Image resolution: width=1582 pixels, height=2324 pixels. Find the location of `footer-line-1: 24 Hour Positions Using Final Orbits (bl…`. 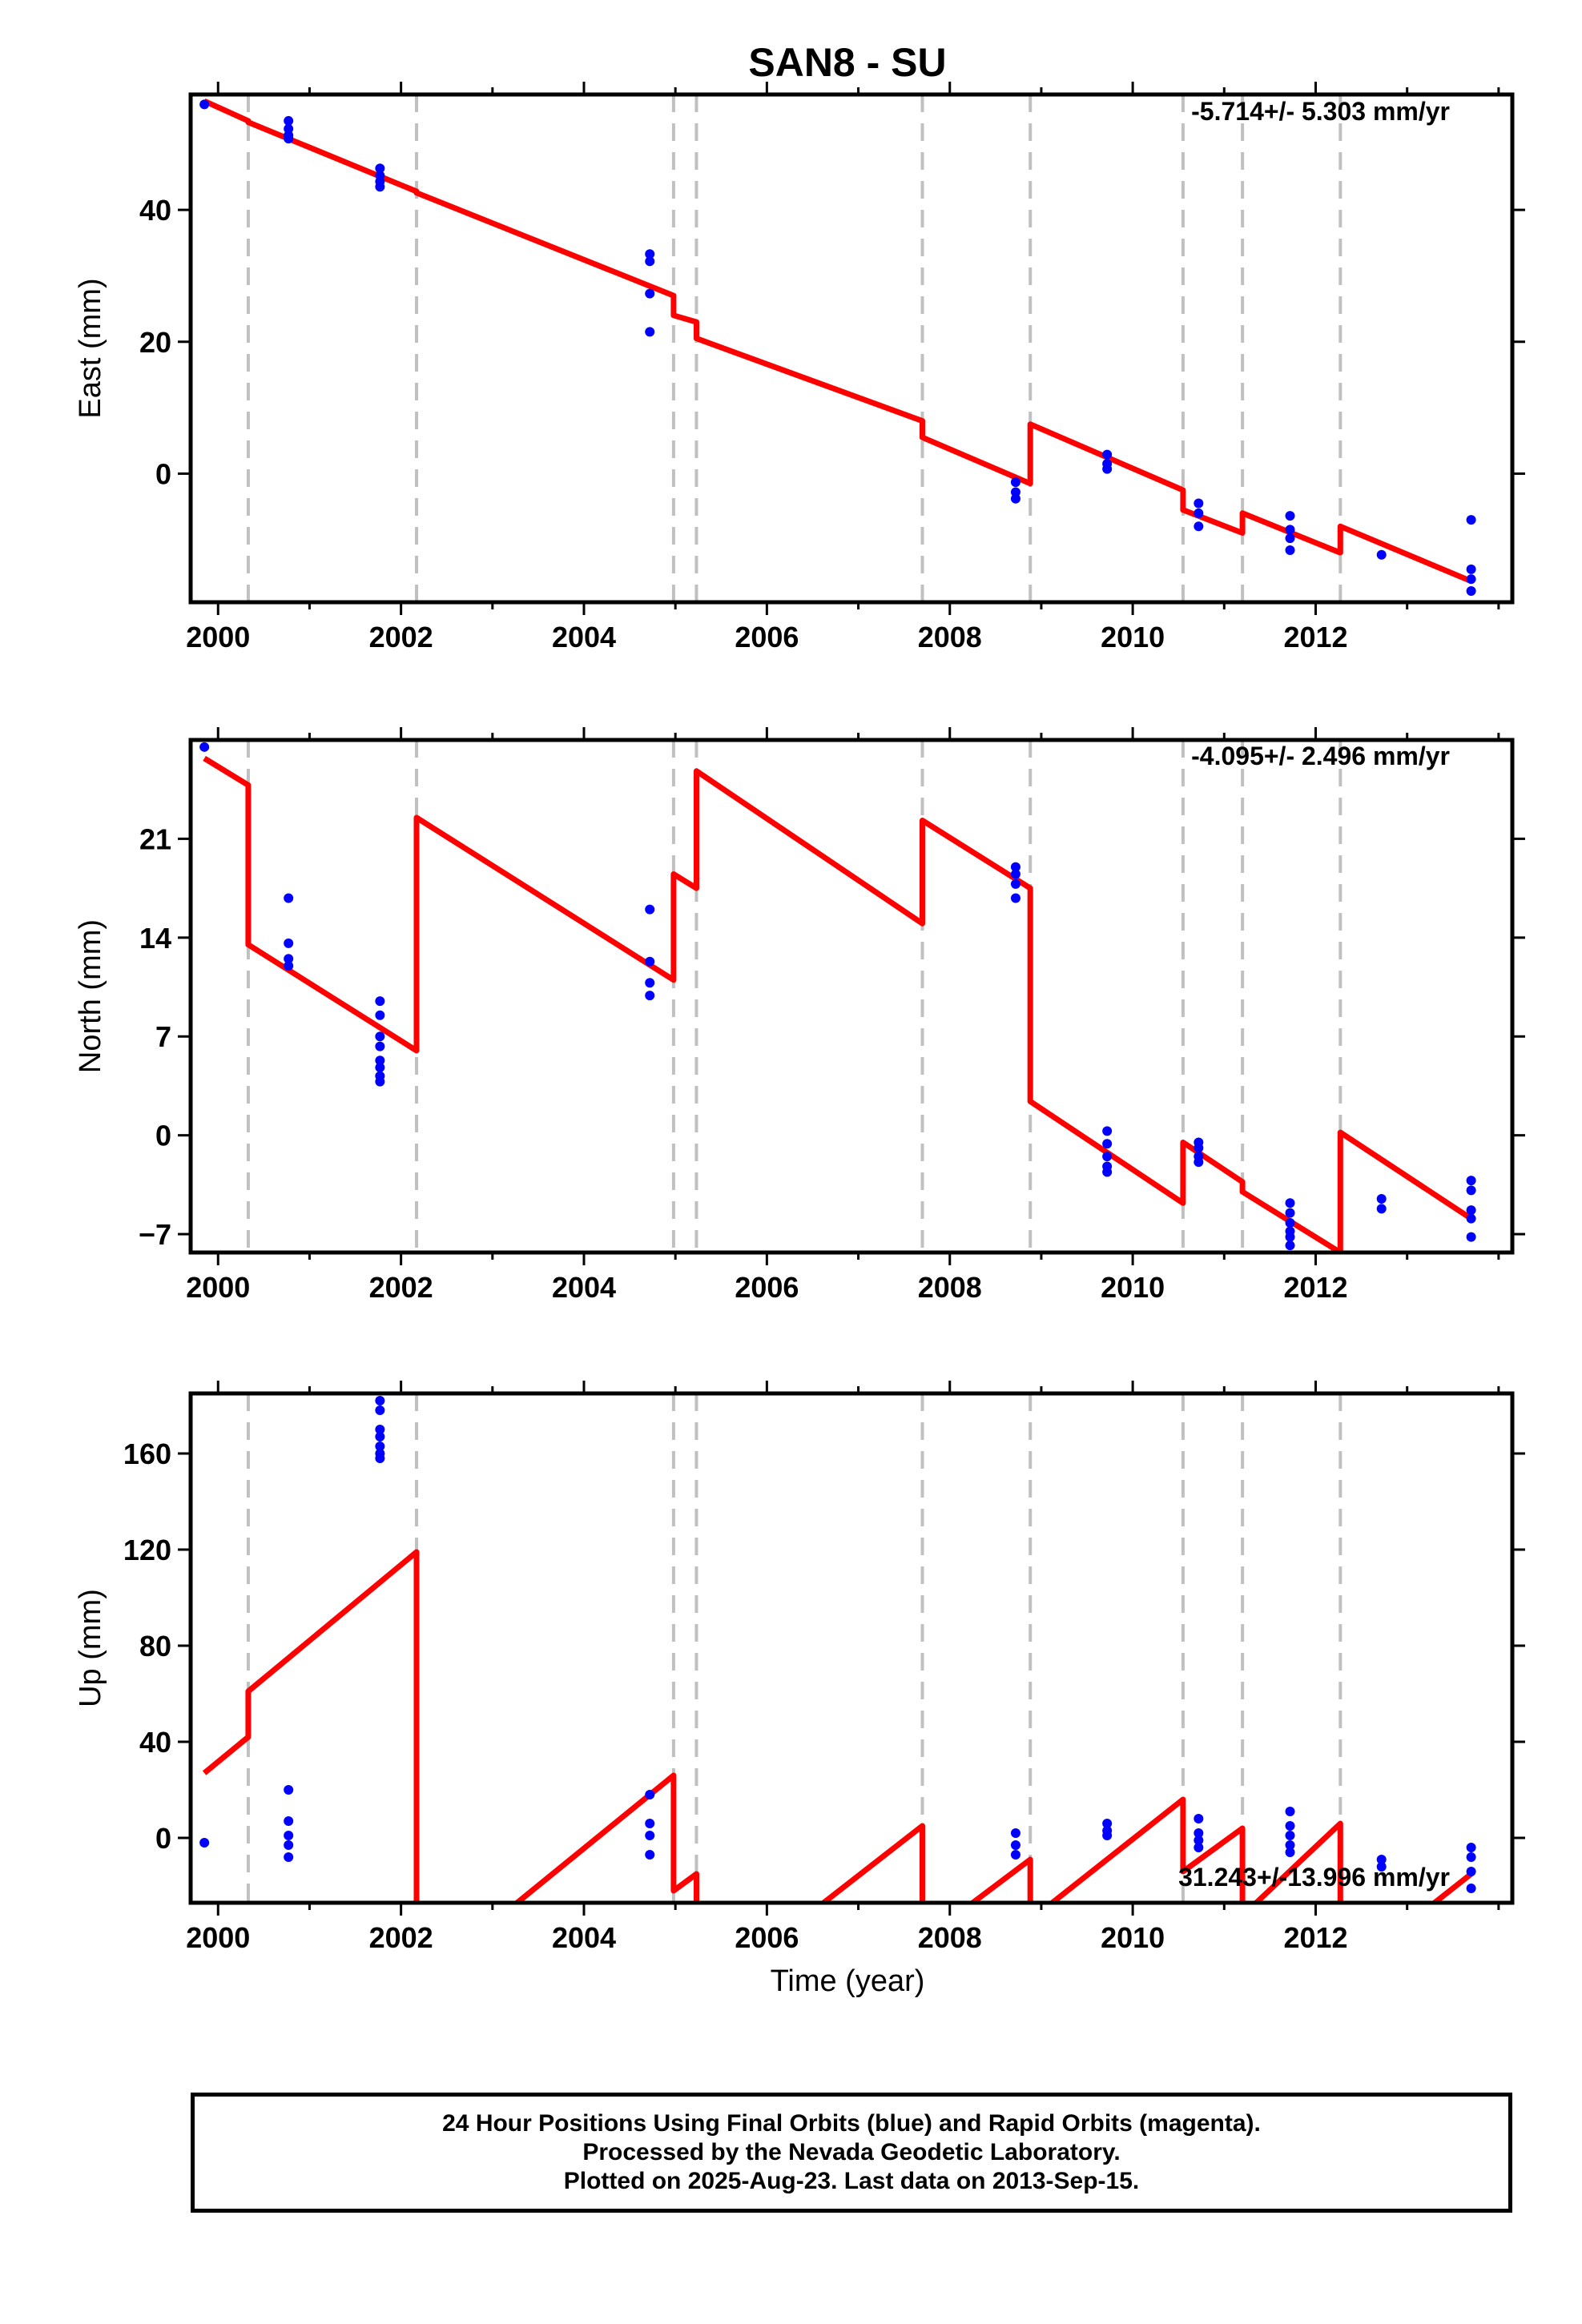

footer-line-1: 24 Hour Positions Using Final Orbits (bl… is located at coordinates (851, 2123).